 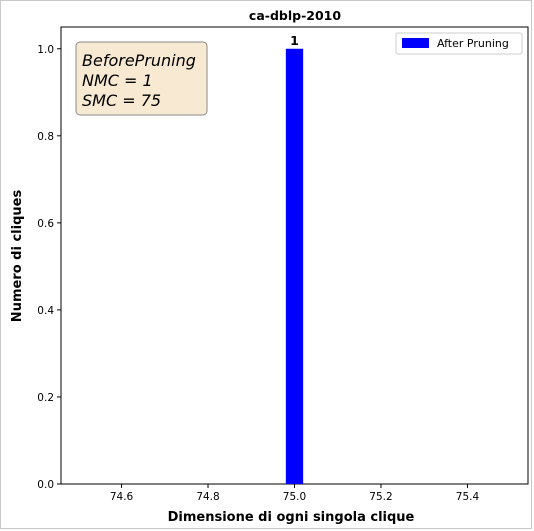 What do you see at coordinates (45, 485) in the screenshot?
I see `y-tick-label: 0.0` at bounding box center [45, 485].